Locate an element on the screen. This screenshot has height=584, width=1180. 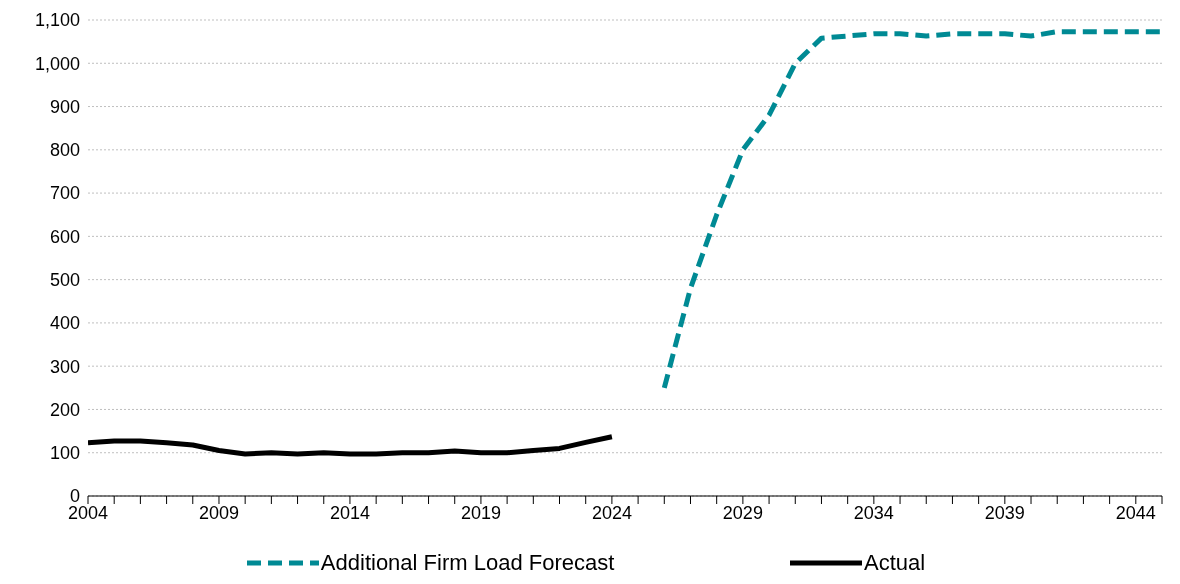
y-tick-label: 800 is located at coordinates (64, 150).